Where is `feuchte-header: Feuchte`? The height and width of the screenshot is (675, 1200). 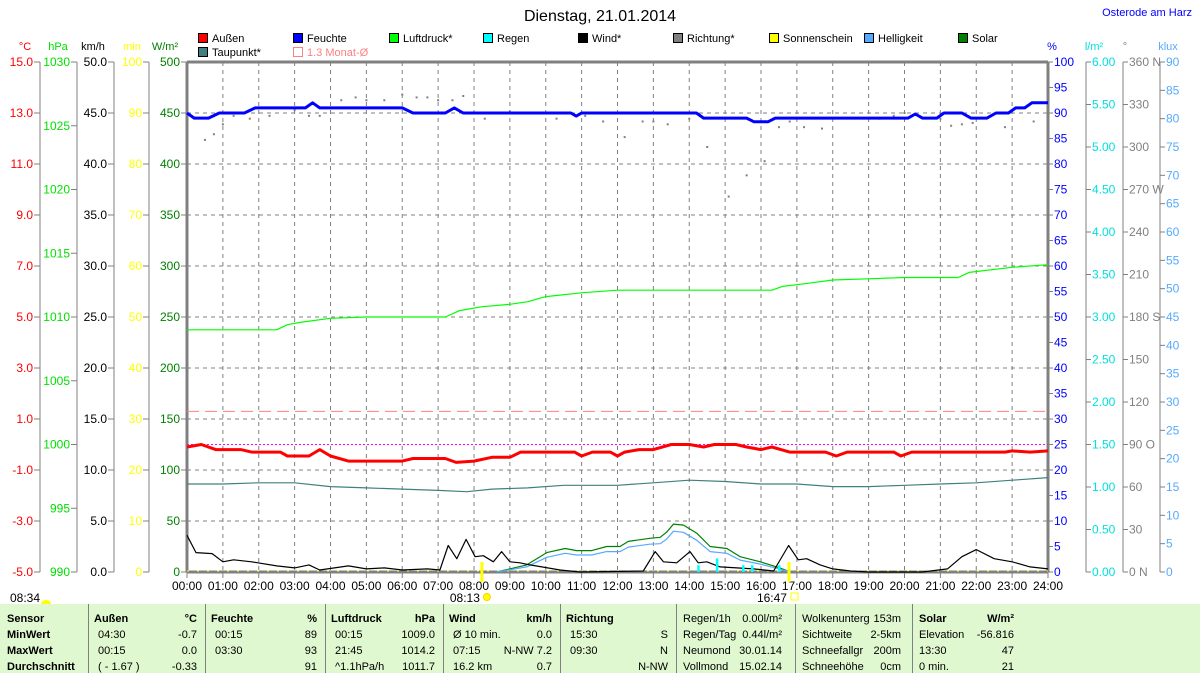
feuchte-header: Feuchte is located at coordinates (232, 619).